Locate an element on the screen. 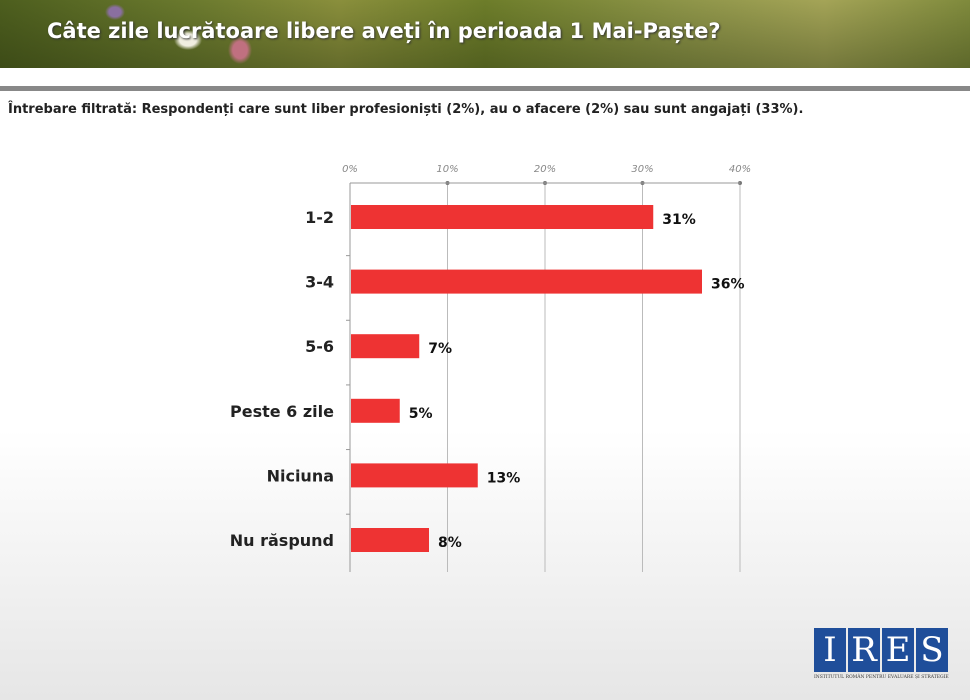 Image resolution: width=970 pixels, height=700 pixels. category-label: 5-6 is located at coordinates (319, 346).